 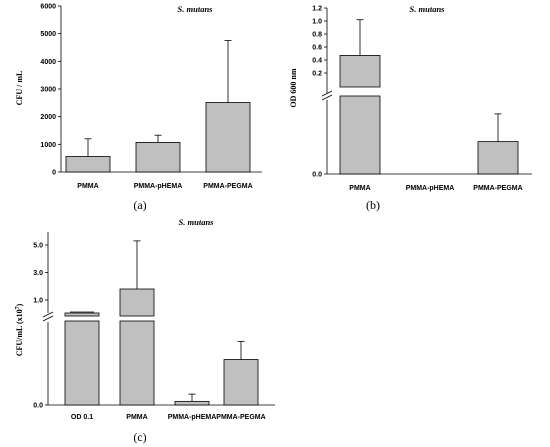 What do you see at coordinates (19, 329) in the screenshot?
I see `chart-c-ylabel: CFU/mL (x107)` at bounding box center [19, 329].